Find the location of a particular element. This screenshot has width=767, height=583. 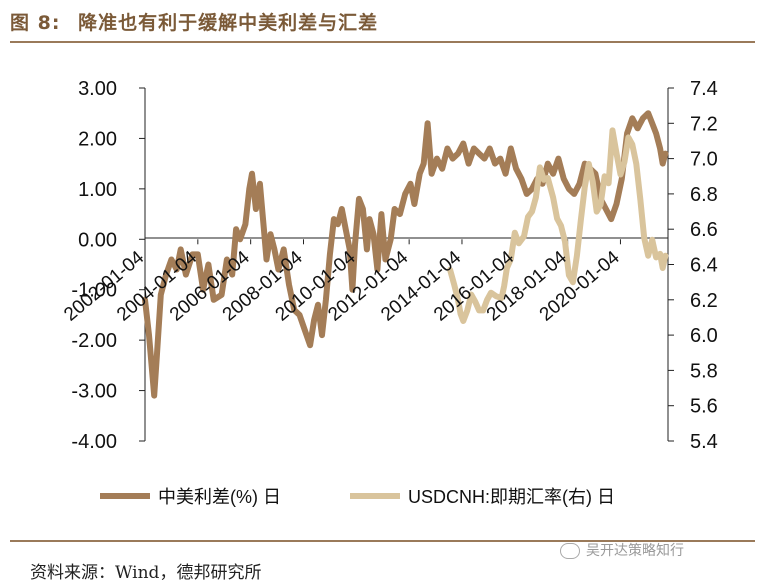

left-tick-label: -2.00 is located at coordinates (94, 341).